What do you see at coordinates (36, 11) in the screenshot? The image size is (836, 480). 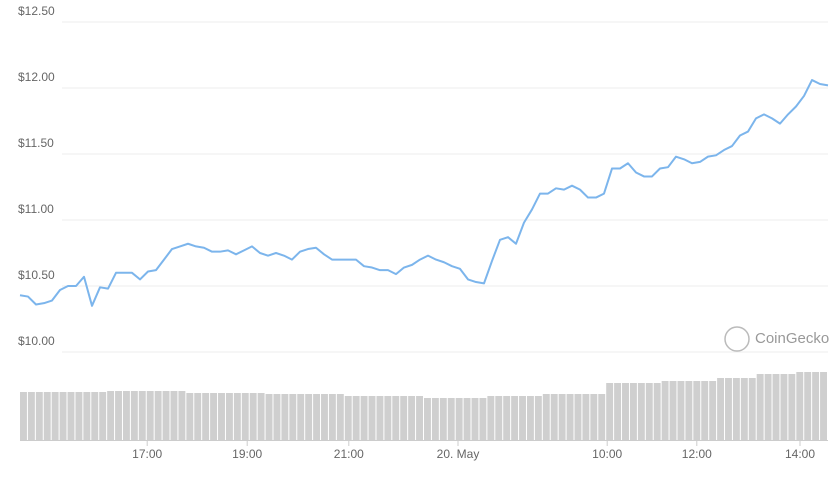 I see `y-tick-label: $12.50` at bounding box center [36, 11].